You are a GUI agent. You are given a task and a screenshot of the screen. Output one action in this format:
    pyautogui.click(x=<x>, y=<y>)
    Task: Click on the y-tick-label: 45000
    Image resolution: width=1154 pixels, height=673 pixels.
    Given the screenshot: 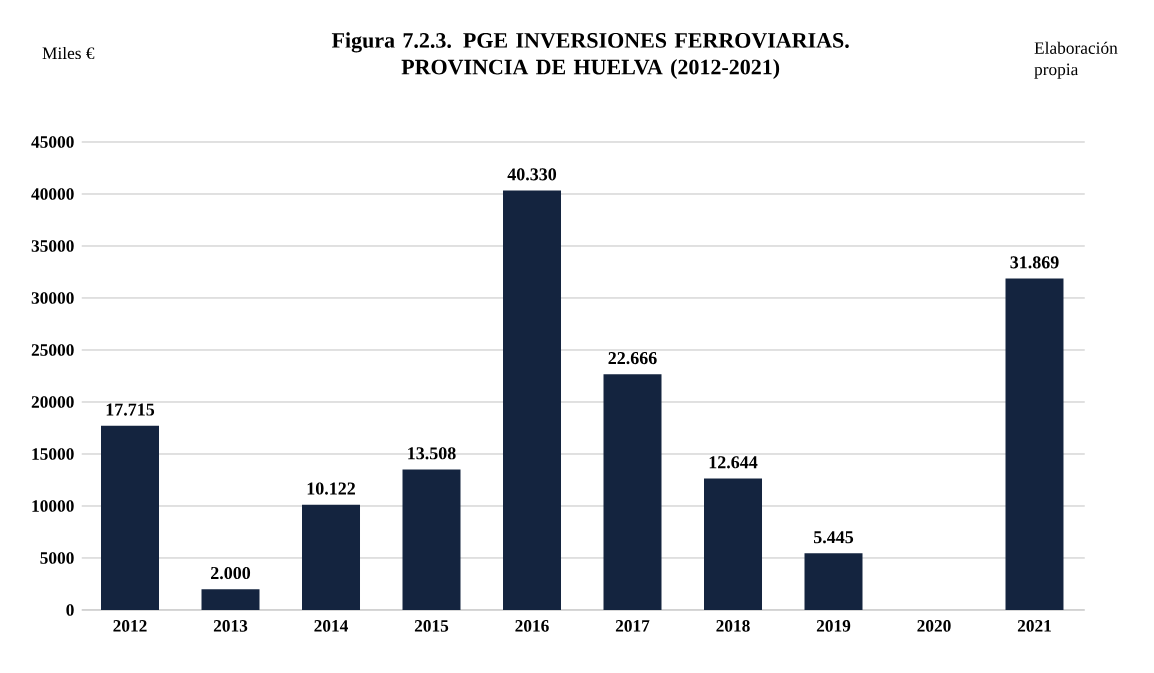 What is the action you would take?
    pyautogui.click(x=52, y=142)
    